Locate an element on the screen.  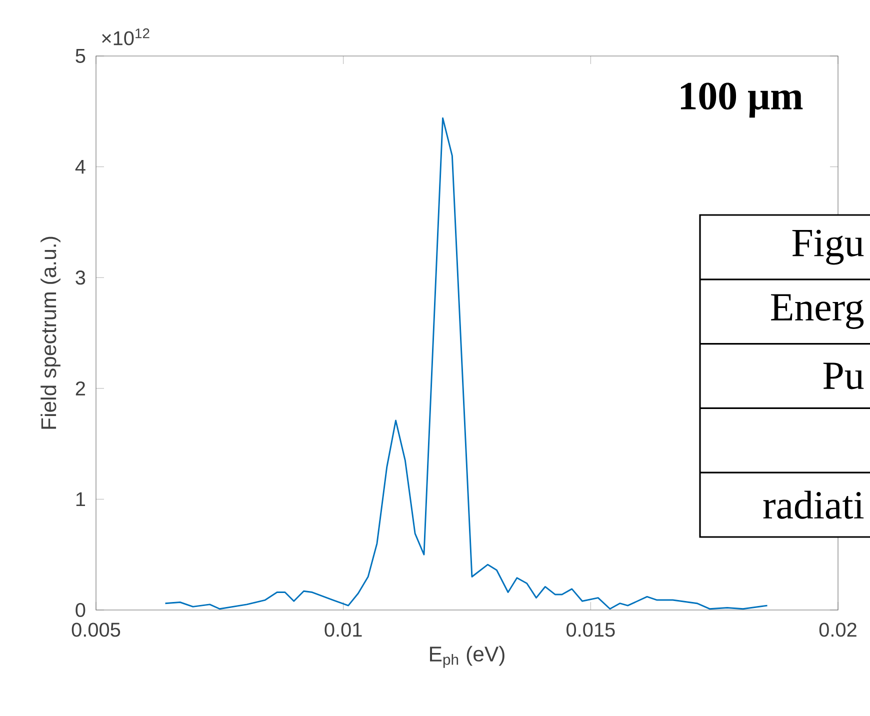
x-tick-label: 0.015 is located at coordinates (590, 629).